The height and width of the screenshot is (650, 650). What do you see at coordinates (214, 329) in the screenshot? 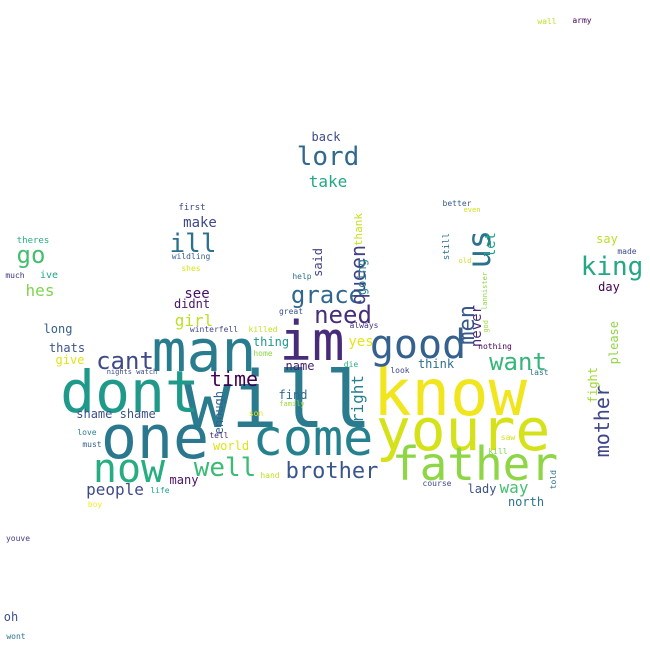
I see `word: winterfell` at bounding box center [214, 329].